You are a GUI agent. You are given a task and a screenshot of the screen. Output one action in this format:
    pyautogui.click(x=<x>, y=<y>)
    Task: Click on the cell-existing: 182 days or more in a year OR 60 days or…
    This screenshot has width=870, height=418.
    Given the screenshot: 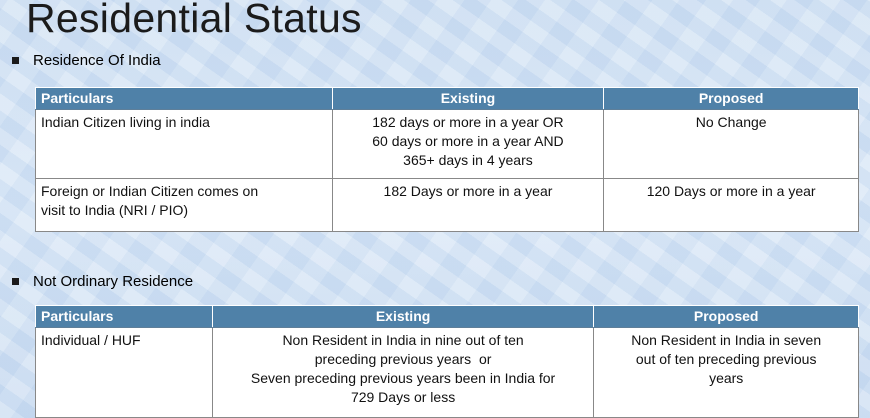 What is the action you would take?
    pyautogui.click(x=468, y=144)
    